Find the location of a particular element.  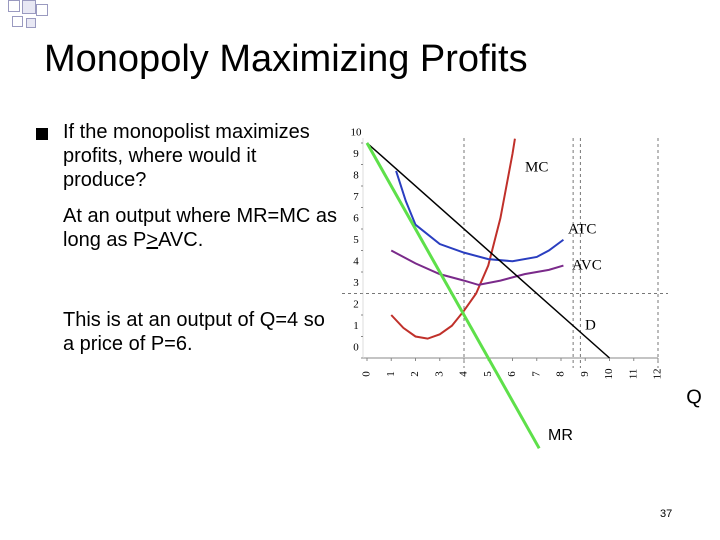

x-axis-label: Q is located at coordinates (694, 397).